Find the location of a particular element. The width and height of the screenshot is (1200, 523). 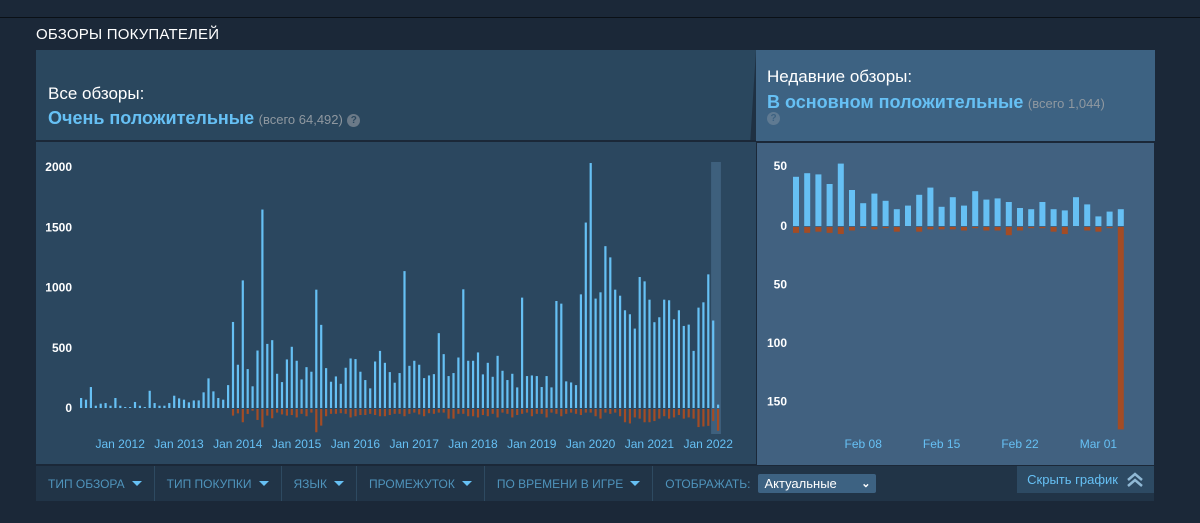

recent-reviews-label: Недавние обзоры: is located at coordinates (840, 76).